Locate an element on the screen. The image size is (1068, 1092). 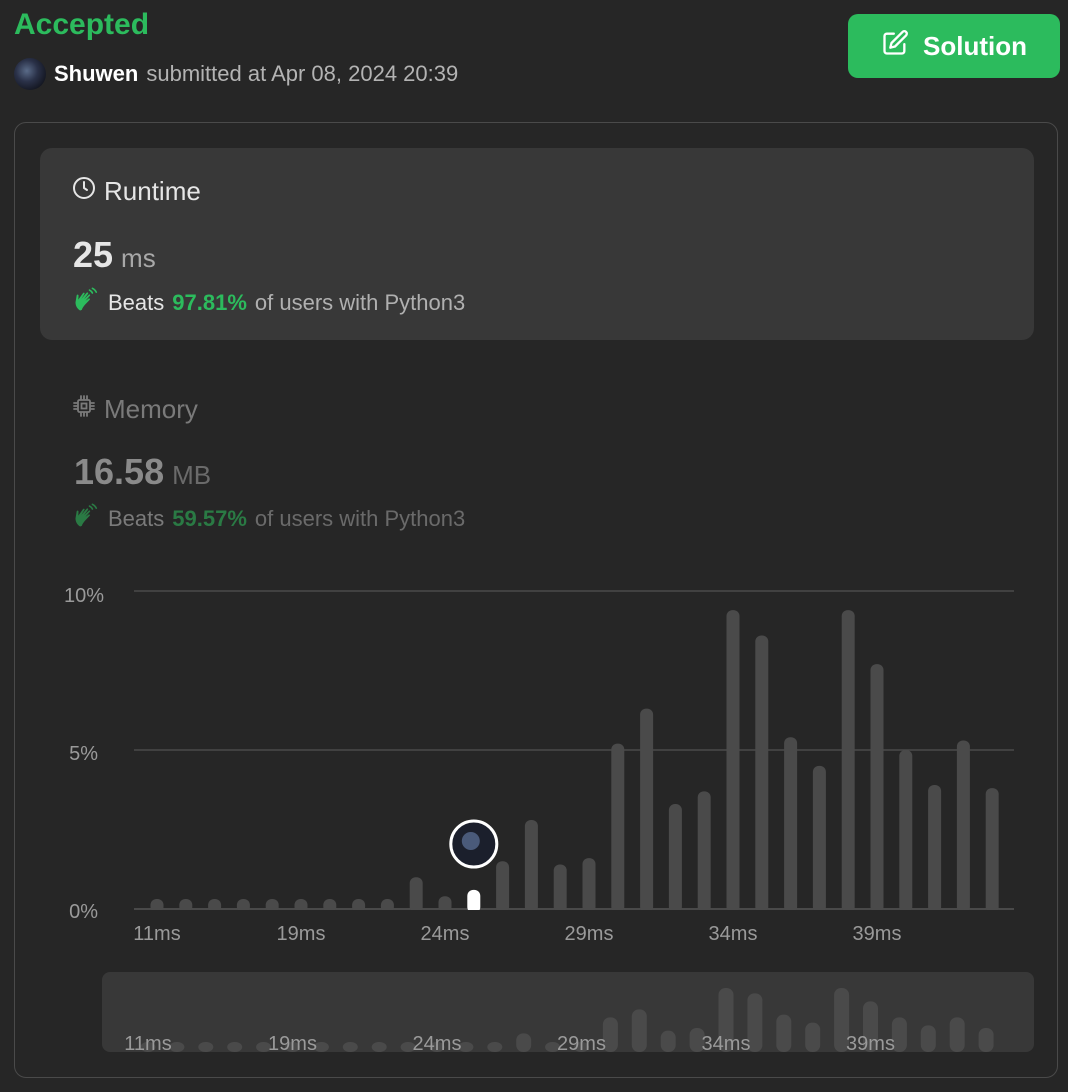
submitted-at-text: submitted at Apr 08, 2024 20:39 is located at coordinates (302, 73).